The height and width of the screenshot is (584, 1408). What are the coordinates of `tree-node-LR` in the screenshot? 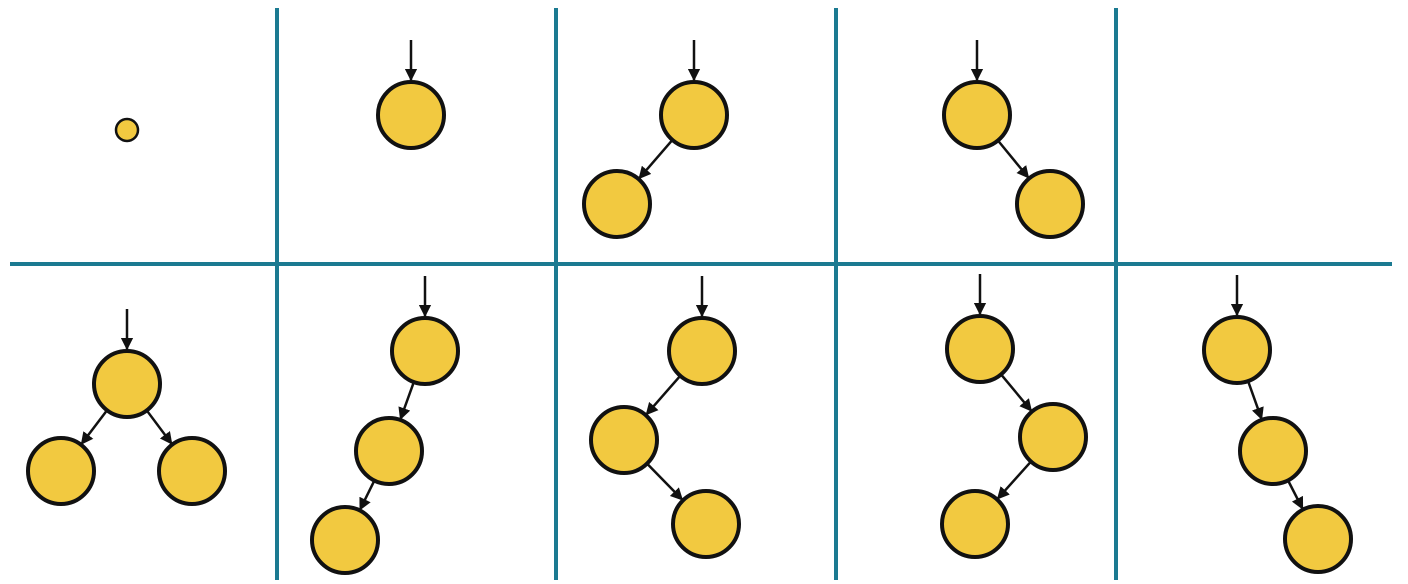 It's located at (706, 524).